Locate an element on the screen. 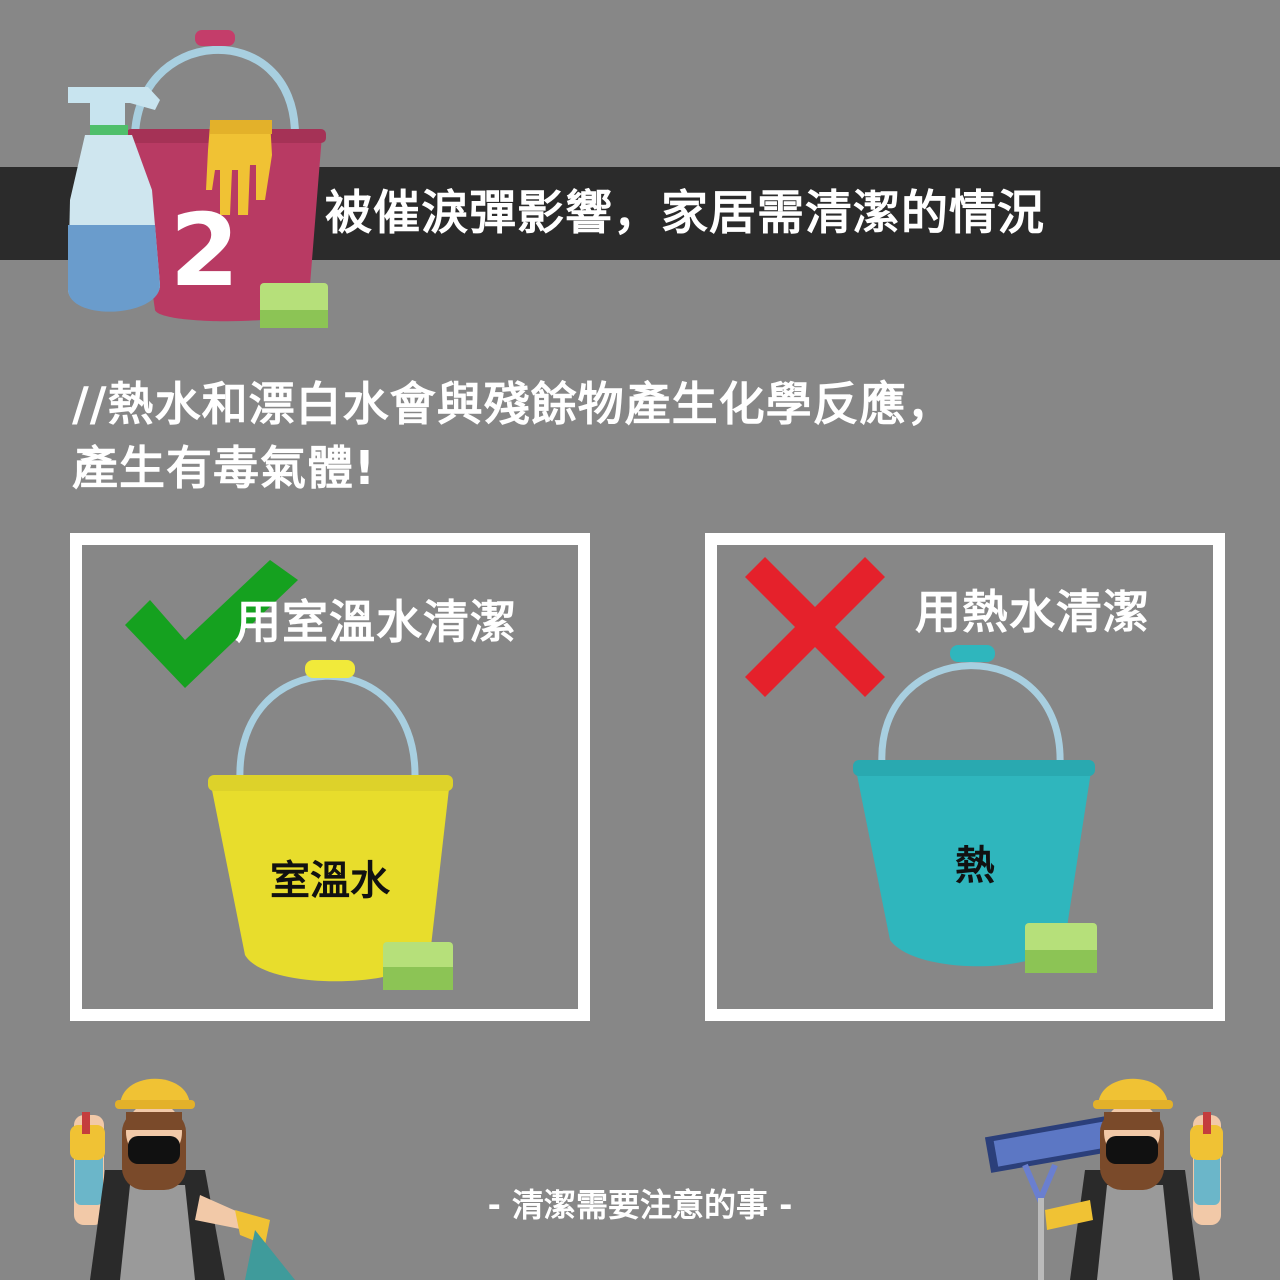 The width and height of the screenshot is (1280, 1280). bucket-hot-water-icon is located at coordinates (975, 809).